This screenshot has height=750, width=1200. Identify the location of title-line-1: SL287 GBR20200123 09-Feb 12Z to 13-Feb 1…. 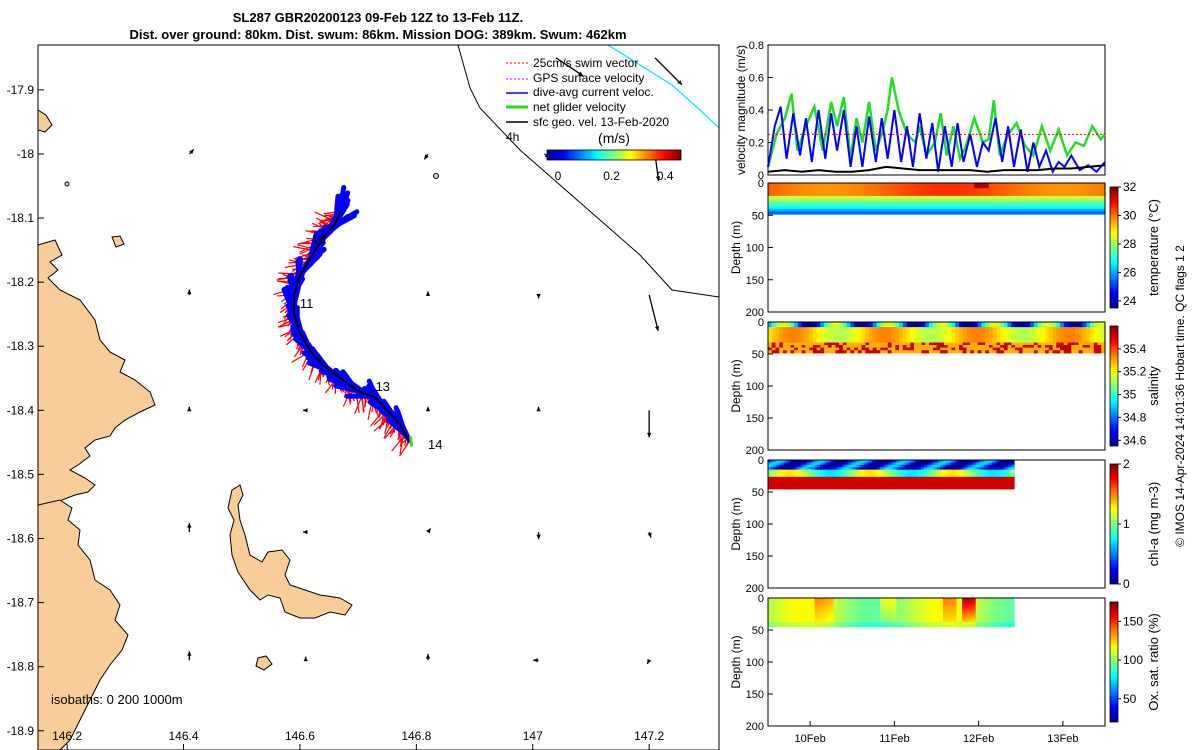
(378, 17).